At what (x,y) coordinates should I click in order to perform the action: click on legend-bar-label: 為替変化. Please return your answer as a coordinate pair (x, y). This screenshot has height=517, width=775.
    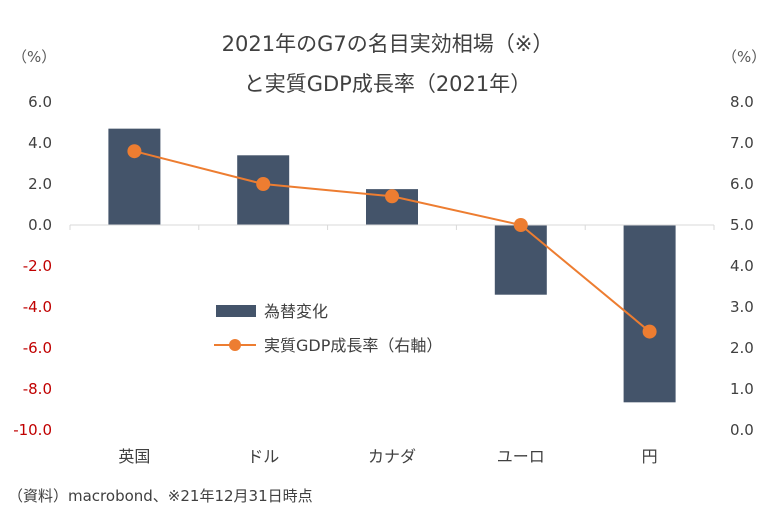
    Looking at the image, I should click on (296, 311).